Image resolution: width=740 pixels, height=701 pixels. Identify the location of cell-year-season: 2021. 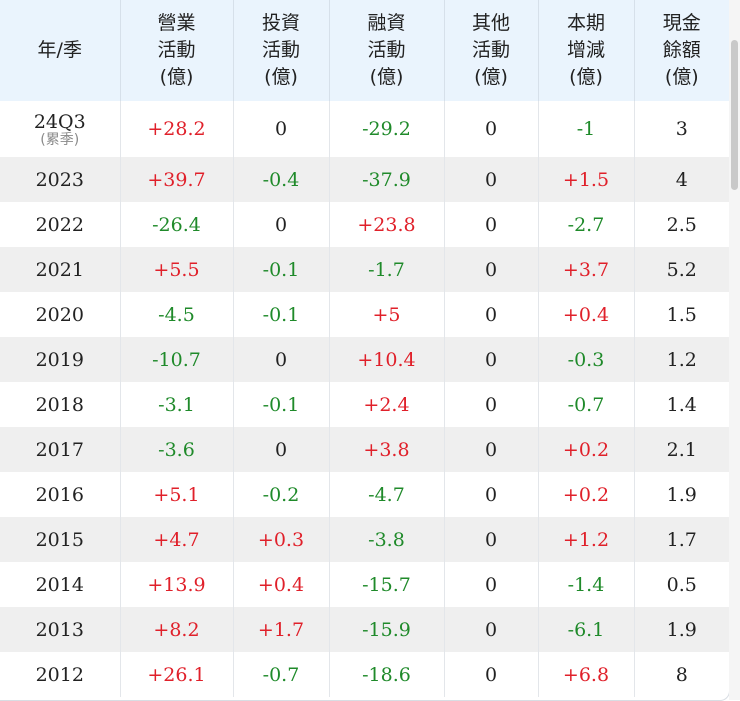
(60, 269).